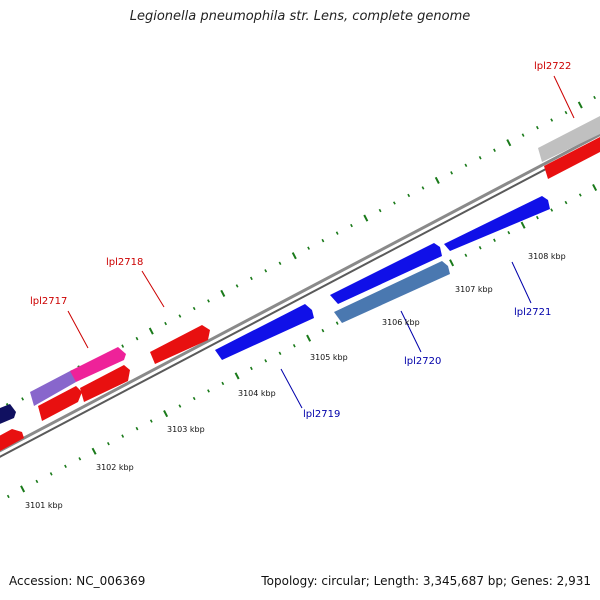 This screenshot has height=600, width=600. Describe the element at coordinates (321, 414) in the screenshot. I see `gene-label-lpl2719: lpl2719` at that location.